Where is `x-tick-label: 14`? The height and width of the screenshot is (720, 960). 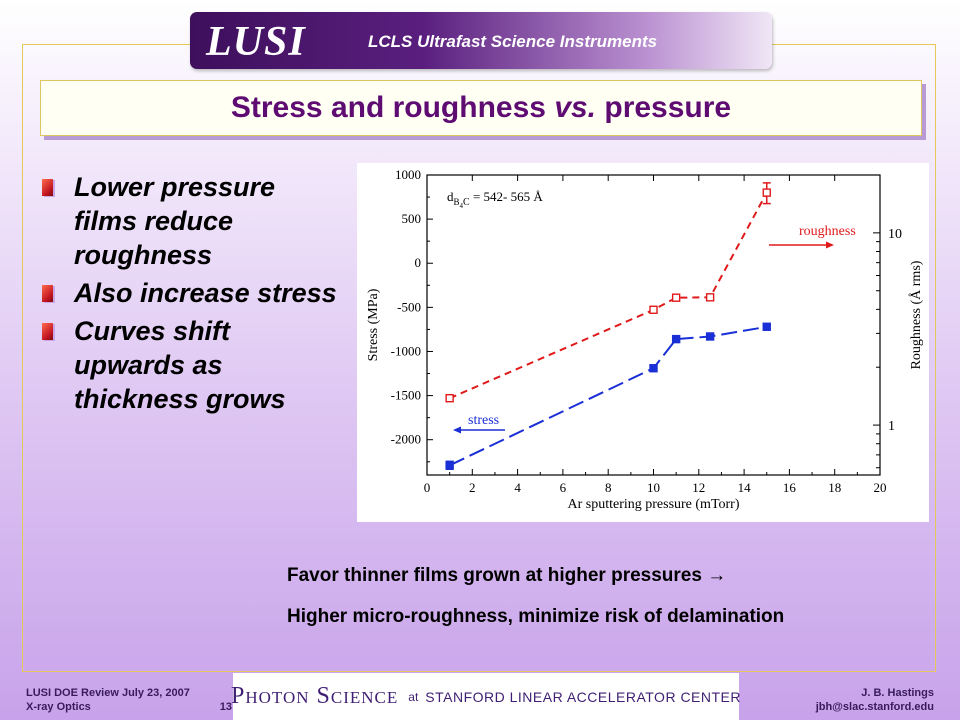
x-tick-label: 14 is located at coordinates (745, 487).